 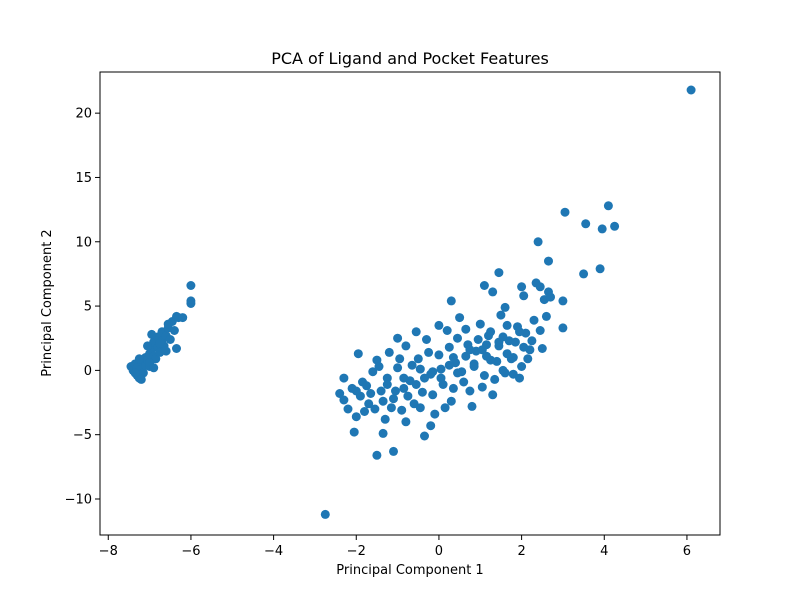 I want to click on x-tick-label: 0, so click(x=439, y=551).